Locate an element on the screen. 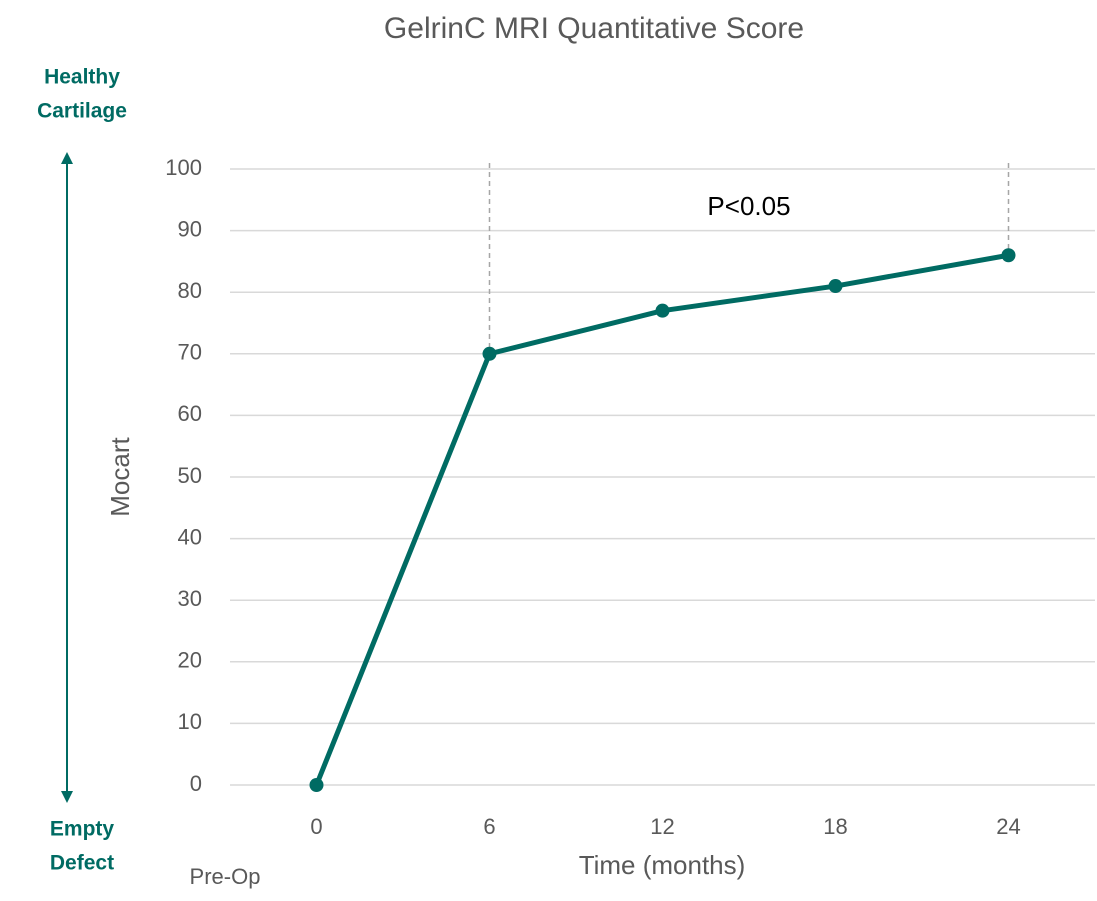 Image resolution: width=1097 pixels, height=901 pixels. bottom-label: Defect is located at coordinates (82, 863).